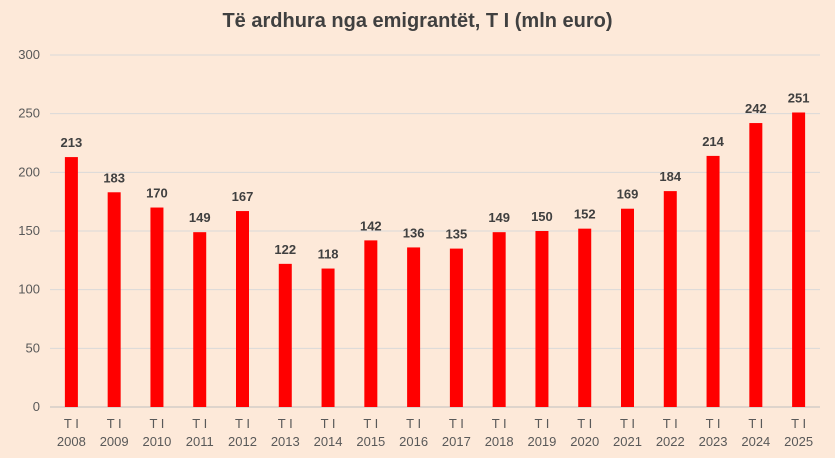 The height and width of the screenshot is (458, 835). Describe the element at coordinates (156, 441) in the screenshot. I see `x-tick-label-year: 2010` at that location.